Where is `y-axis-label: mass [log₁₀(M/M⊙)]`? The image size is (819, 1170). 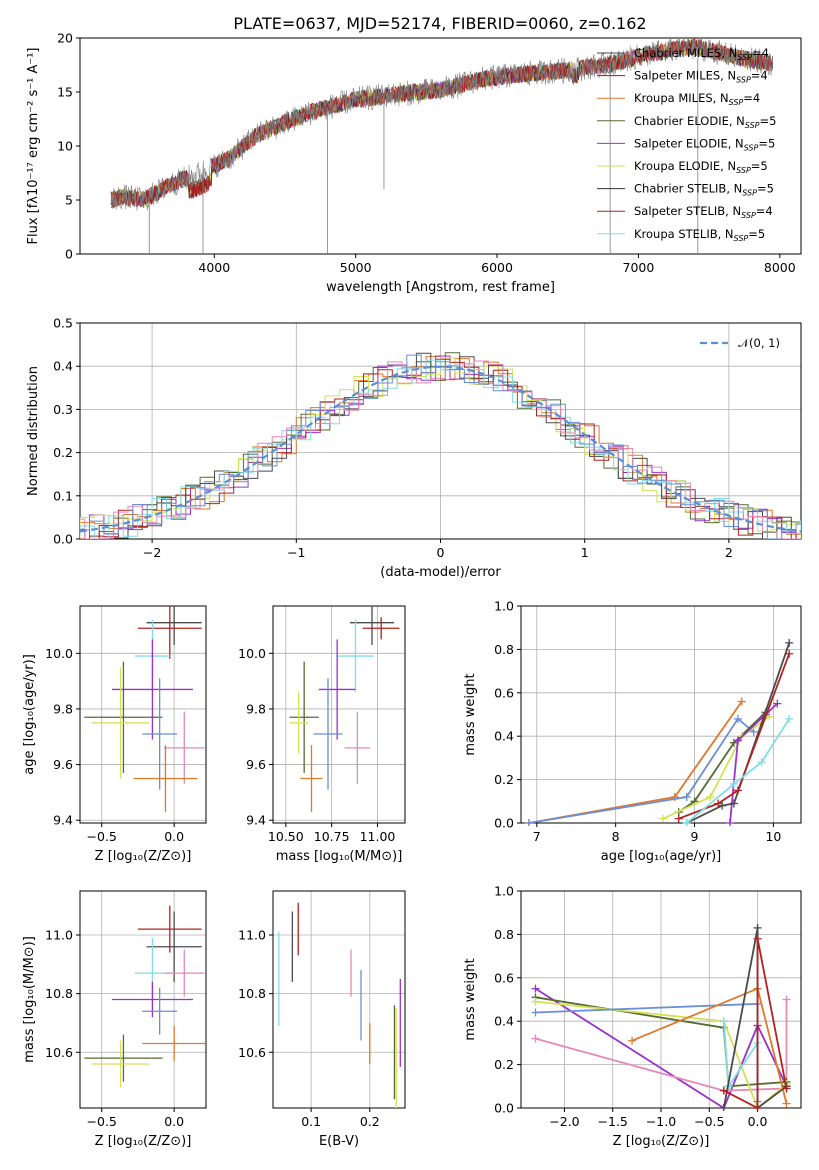
y-axis-label: mass [log₁₀(M/M⊙)] is located at coordinates (29, 999).